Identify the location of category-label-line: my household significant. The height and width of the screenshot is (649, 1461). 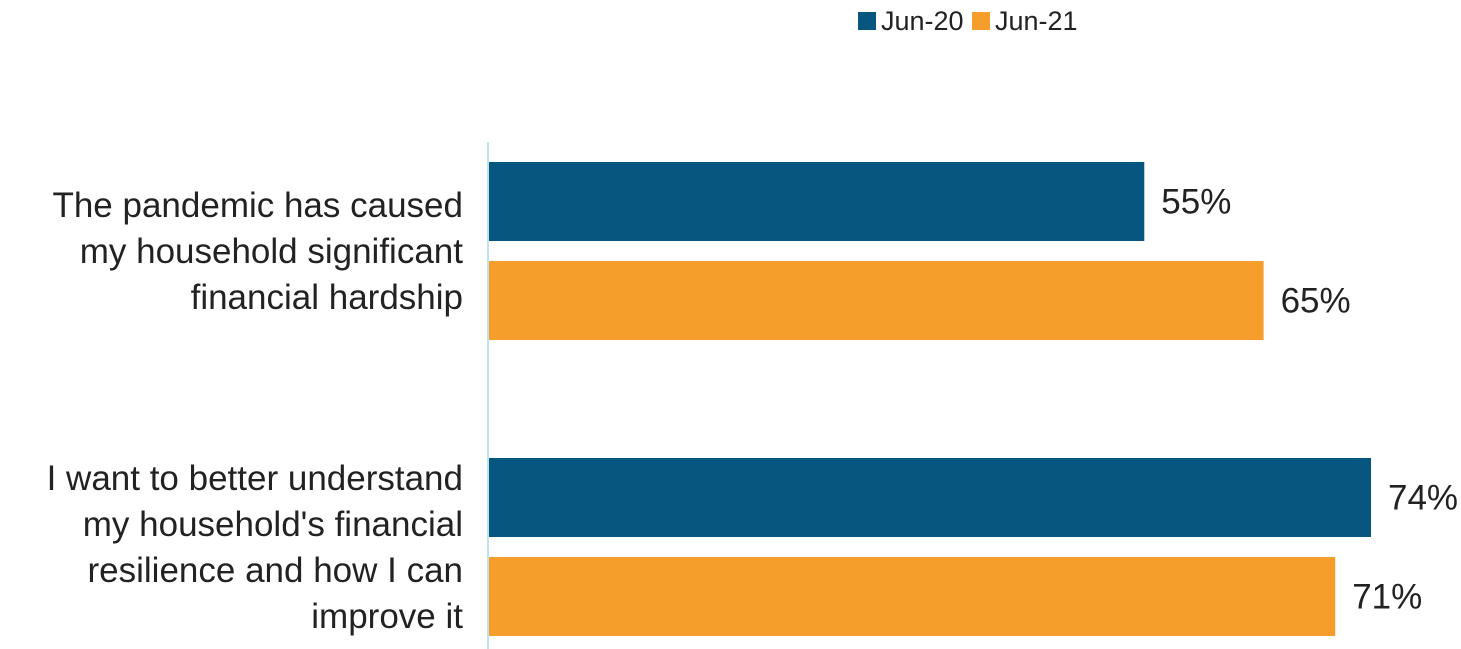
(272, 251).